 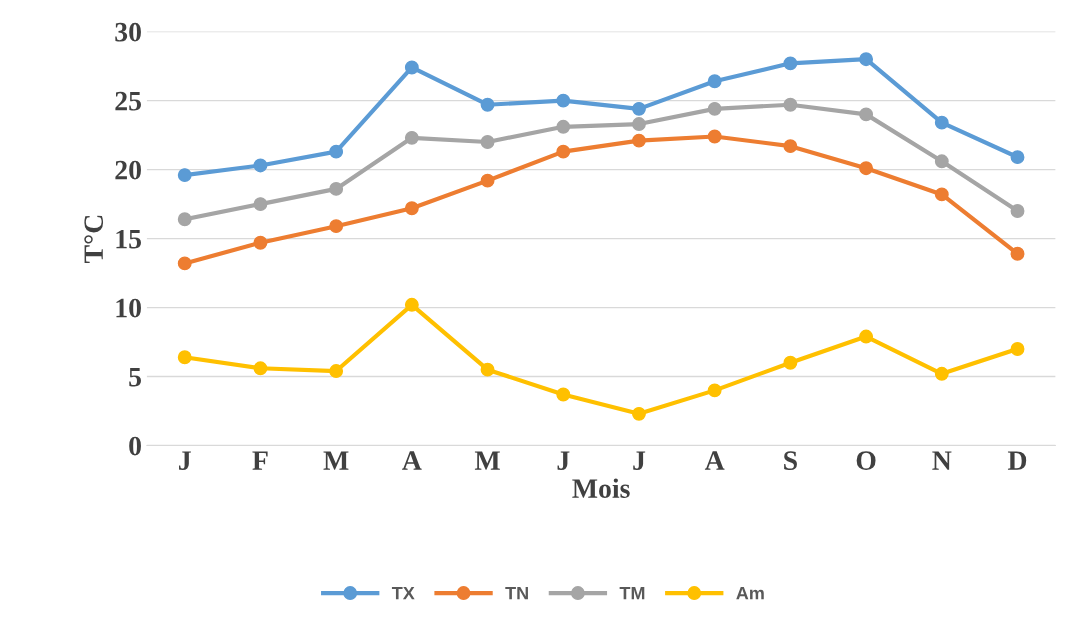 I want to click on y-tick-label: 0, so click(x=135, y=446).